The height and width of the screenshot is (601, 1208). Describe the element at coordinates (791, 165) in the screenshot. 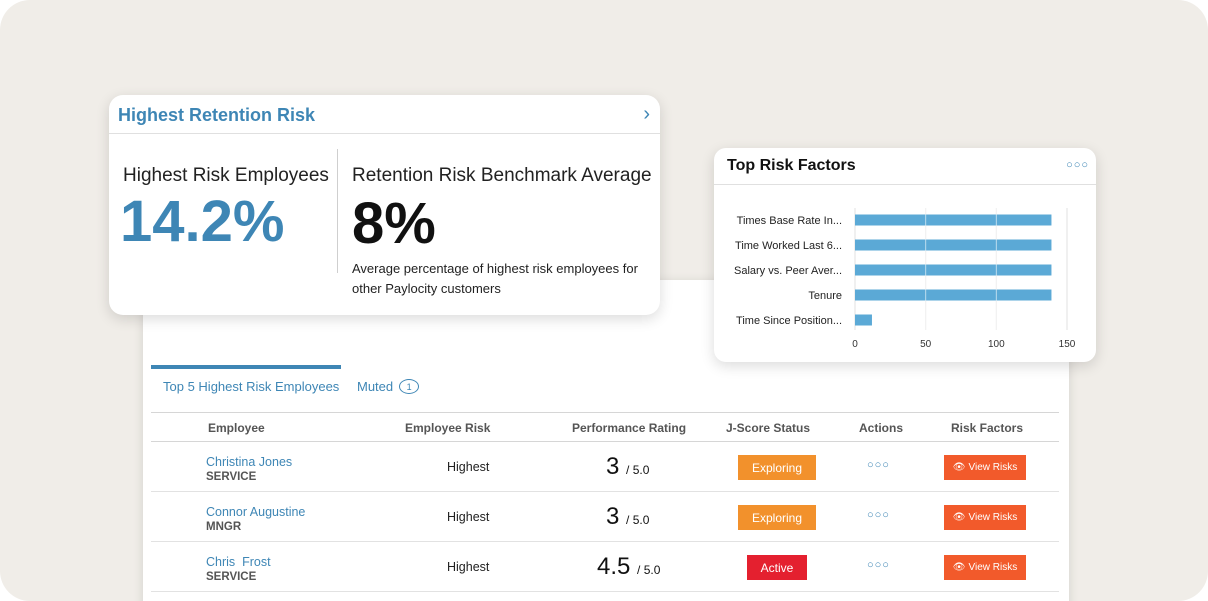

I see `risk-factors-title: Top Risk Factors` at that location.